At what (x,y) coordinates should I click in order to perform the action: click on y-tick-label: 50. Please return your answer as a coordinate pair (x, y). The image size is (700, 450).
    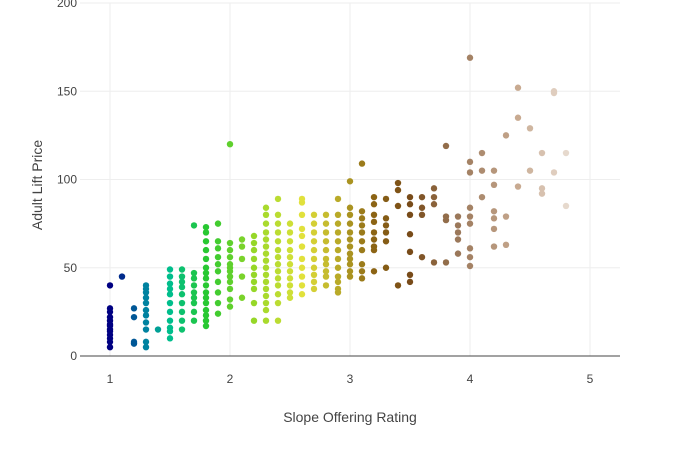
    Looking at the image, I should click on (71, 268).